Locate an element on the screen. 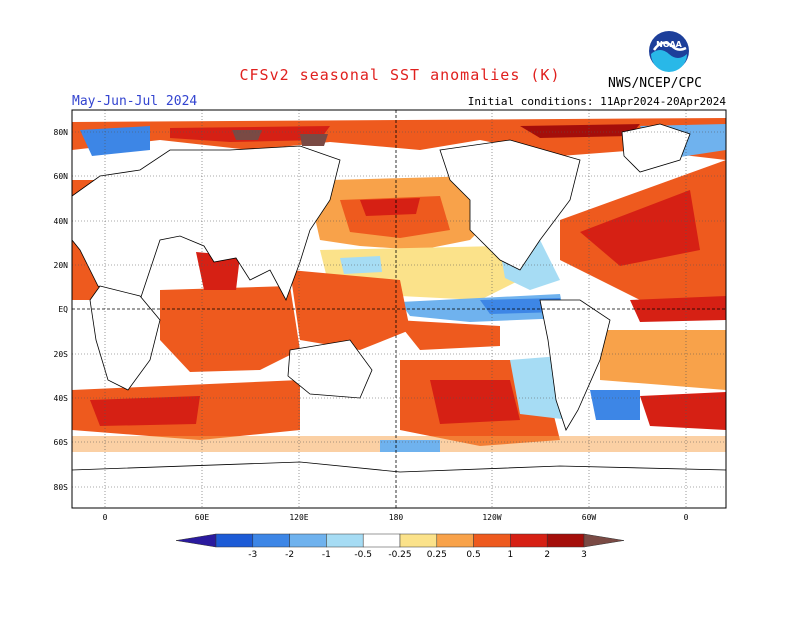 The image size is (800, 618). greenland is located at coordinates (656, 148).